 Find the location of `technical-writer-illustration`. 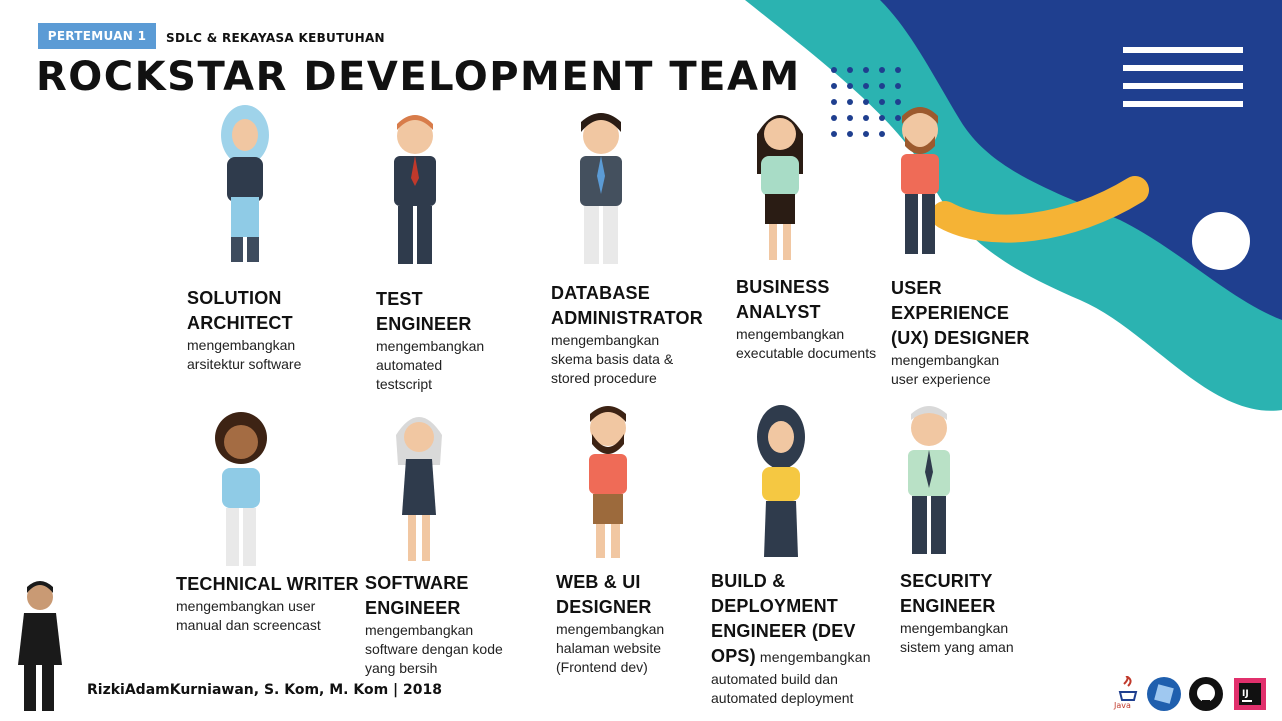

technical-writer-illustration is located at coordinates (241, 489).